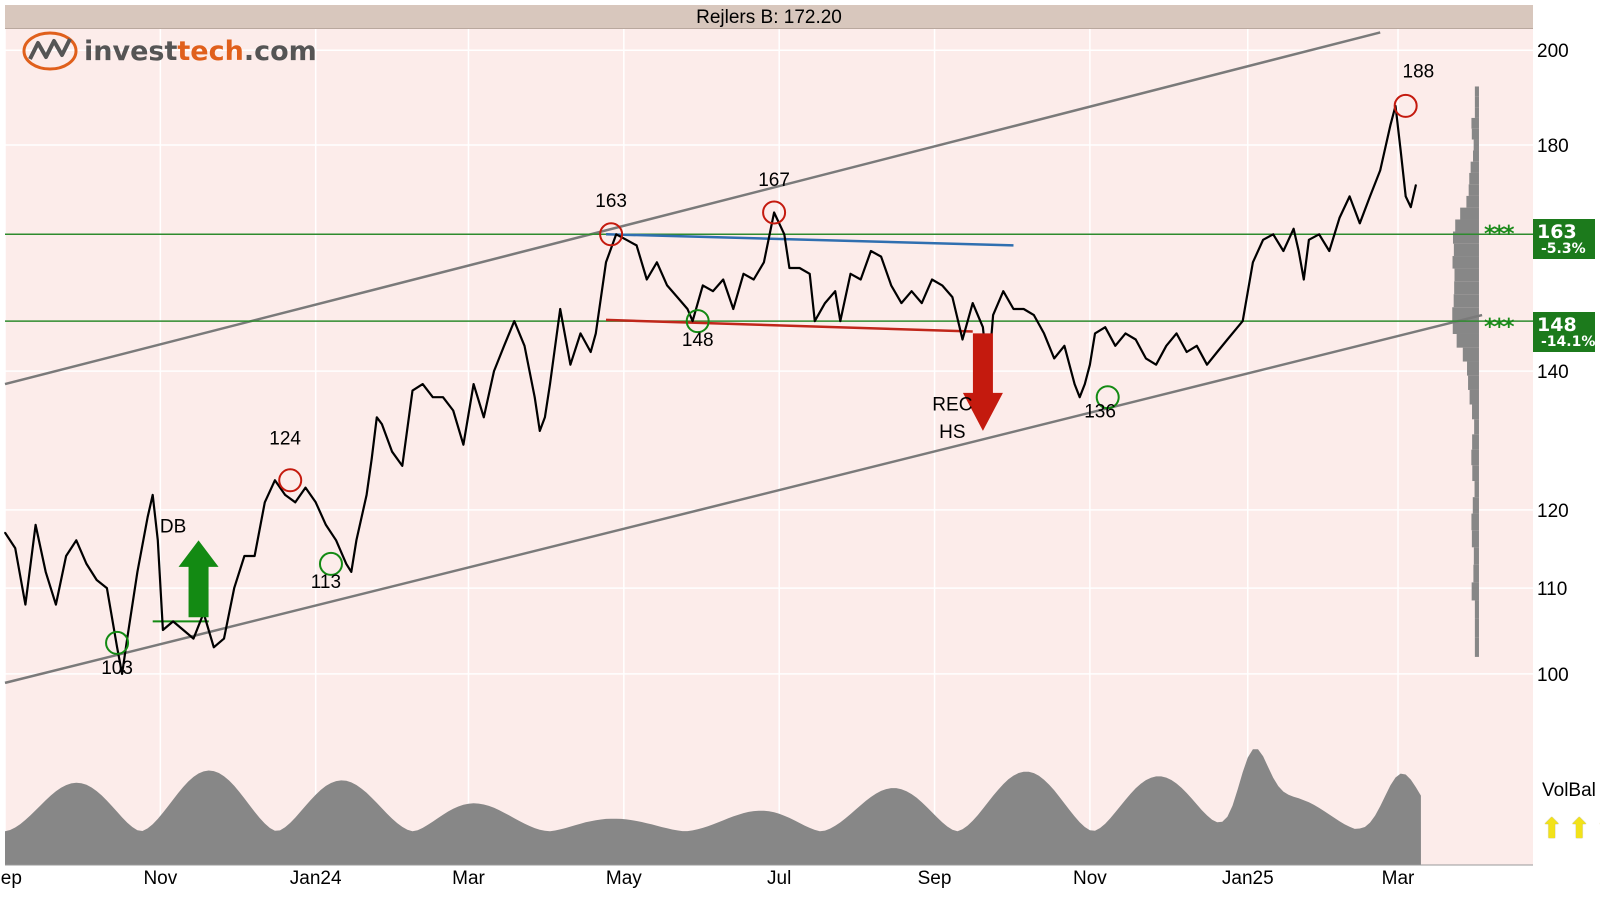 The height and width of the screenshot is (900, 1600). I want to click on level-tag-percent: -14.1%, so click(1568, 342).